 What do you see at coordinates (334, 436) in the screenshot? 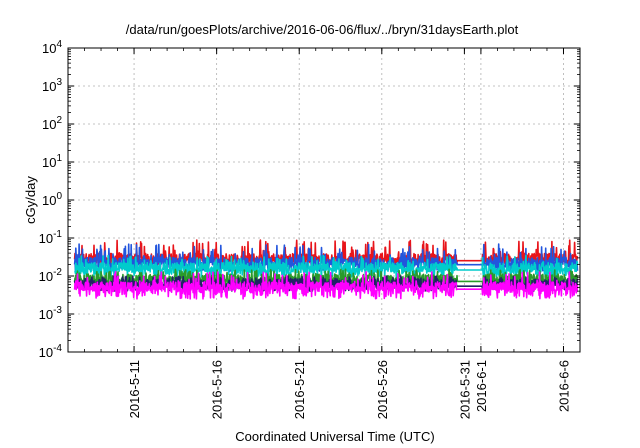
I see `x-axis-label: Coordinated Universal Time (UTC)` at bounding box center [334, 436].